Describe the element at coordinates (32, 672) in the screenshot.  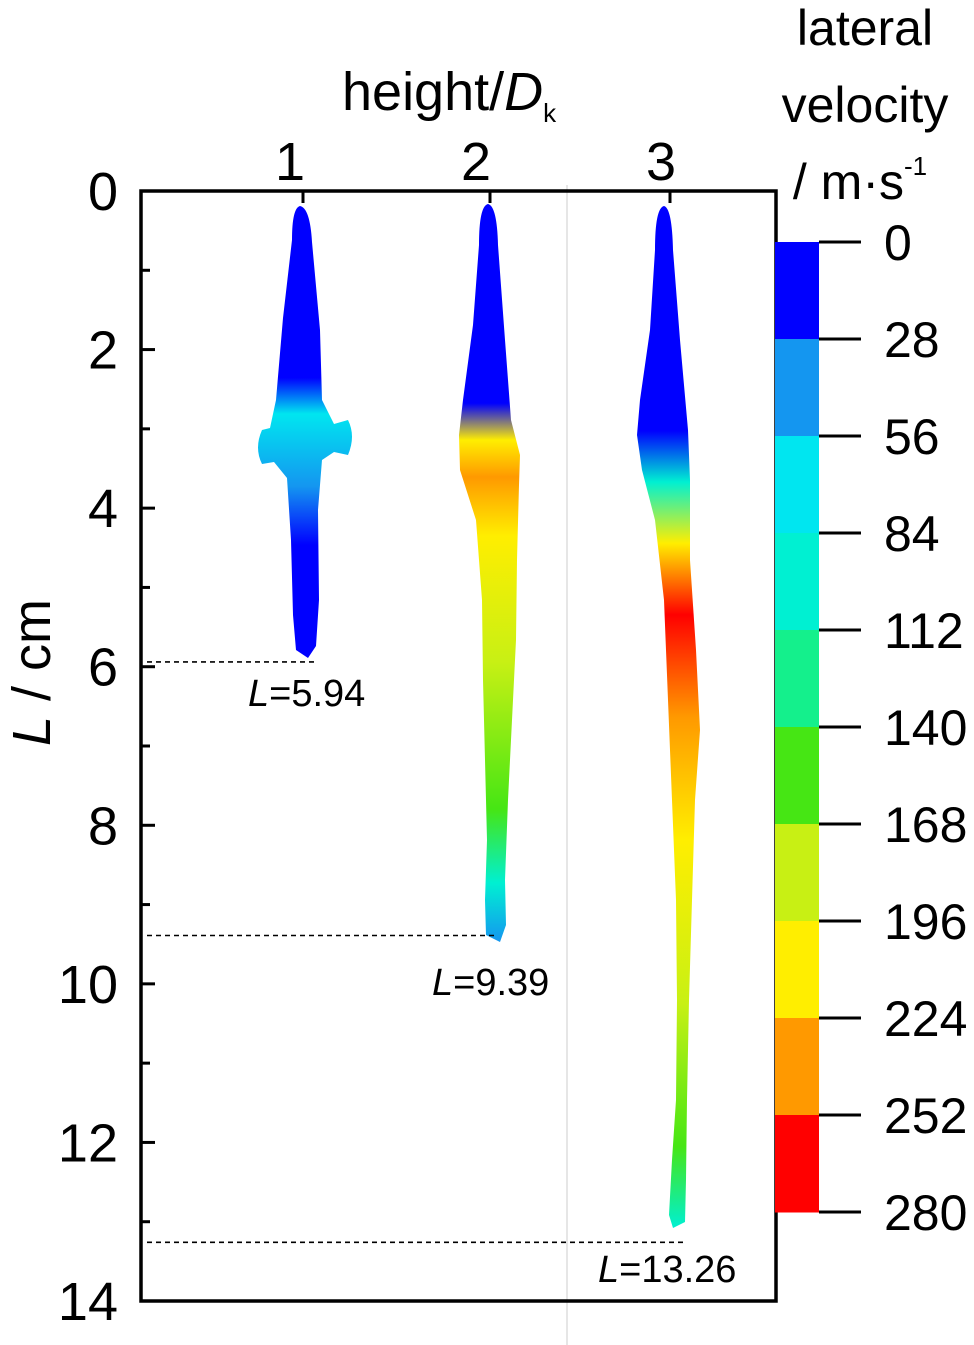
I see `y-axis-title: L / cm` at that location.